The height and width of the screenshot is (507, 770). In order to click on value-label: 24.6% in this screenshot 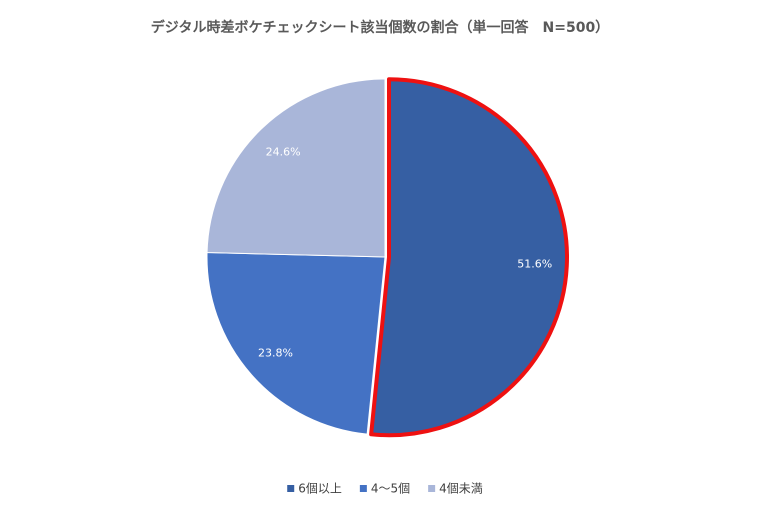, I will do `click(283, 152)`.